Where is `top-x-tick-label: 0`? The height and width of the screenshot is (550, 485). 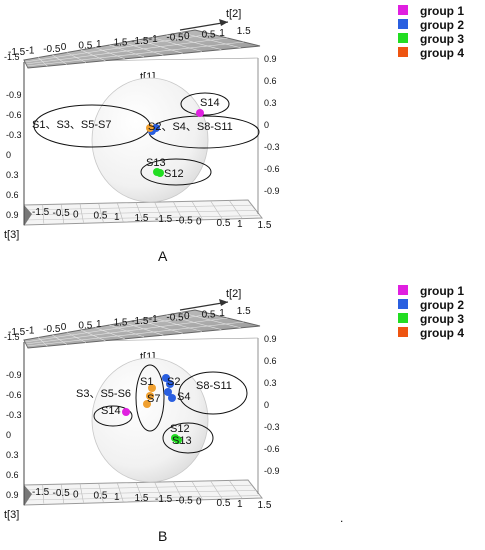
top-x-tick-label: 0 is located at coordinates (64, 327).